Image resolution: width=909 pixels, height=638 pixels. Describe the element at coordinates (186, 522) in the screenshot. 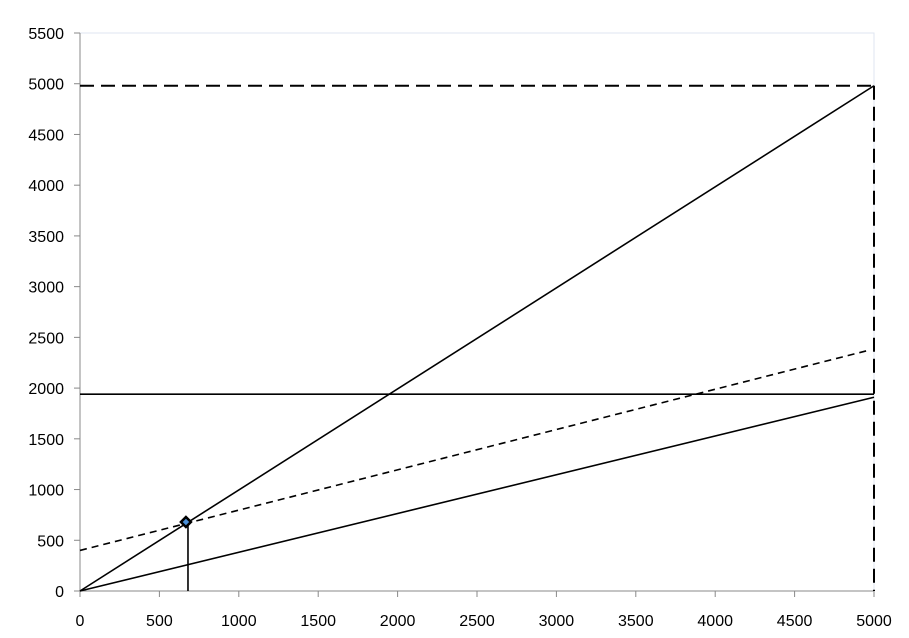

I see `data-point-marker` at that location.